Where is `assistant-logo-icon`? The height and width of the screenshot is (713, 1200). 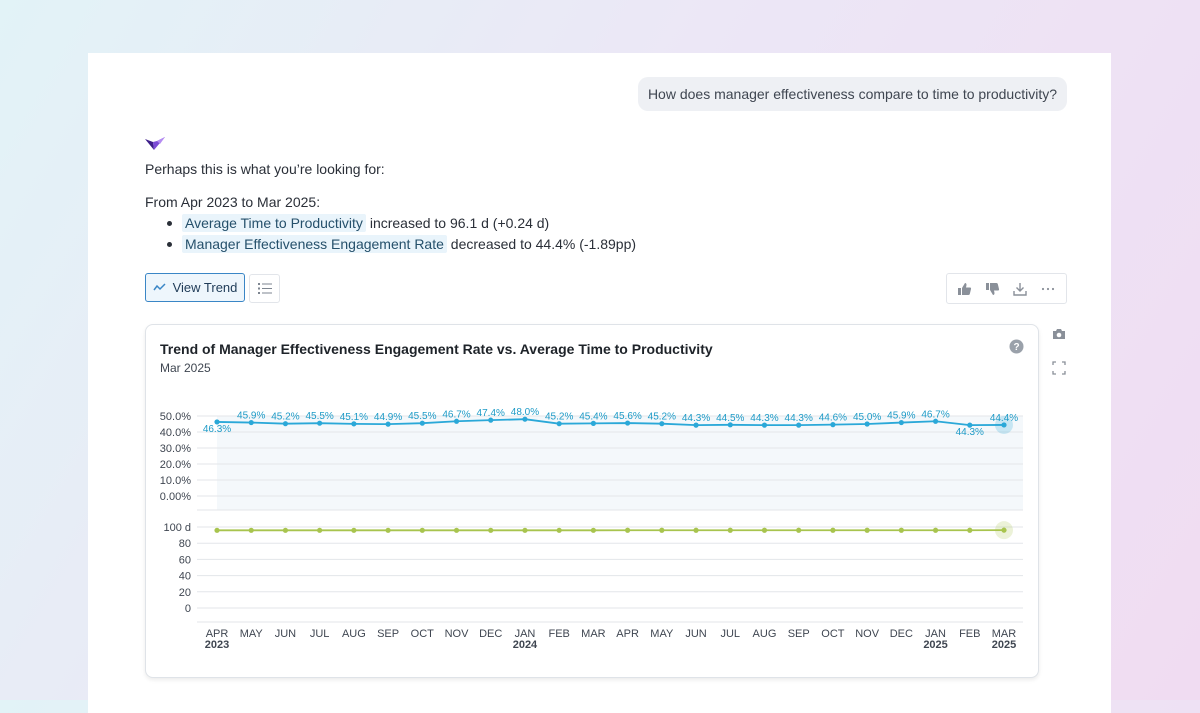
assistant-logo-icon is located at coordinates (155, 143).